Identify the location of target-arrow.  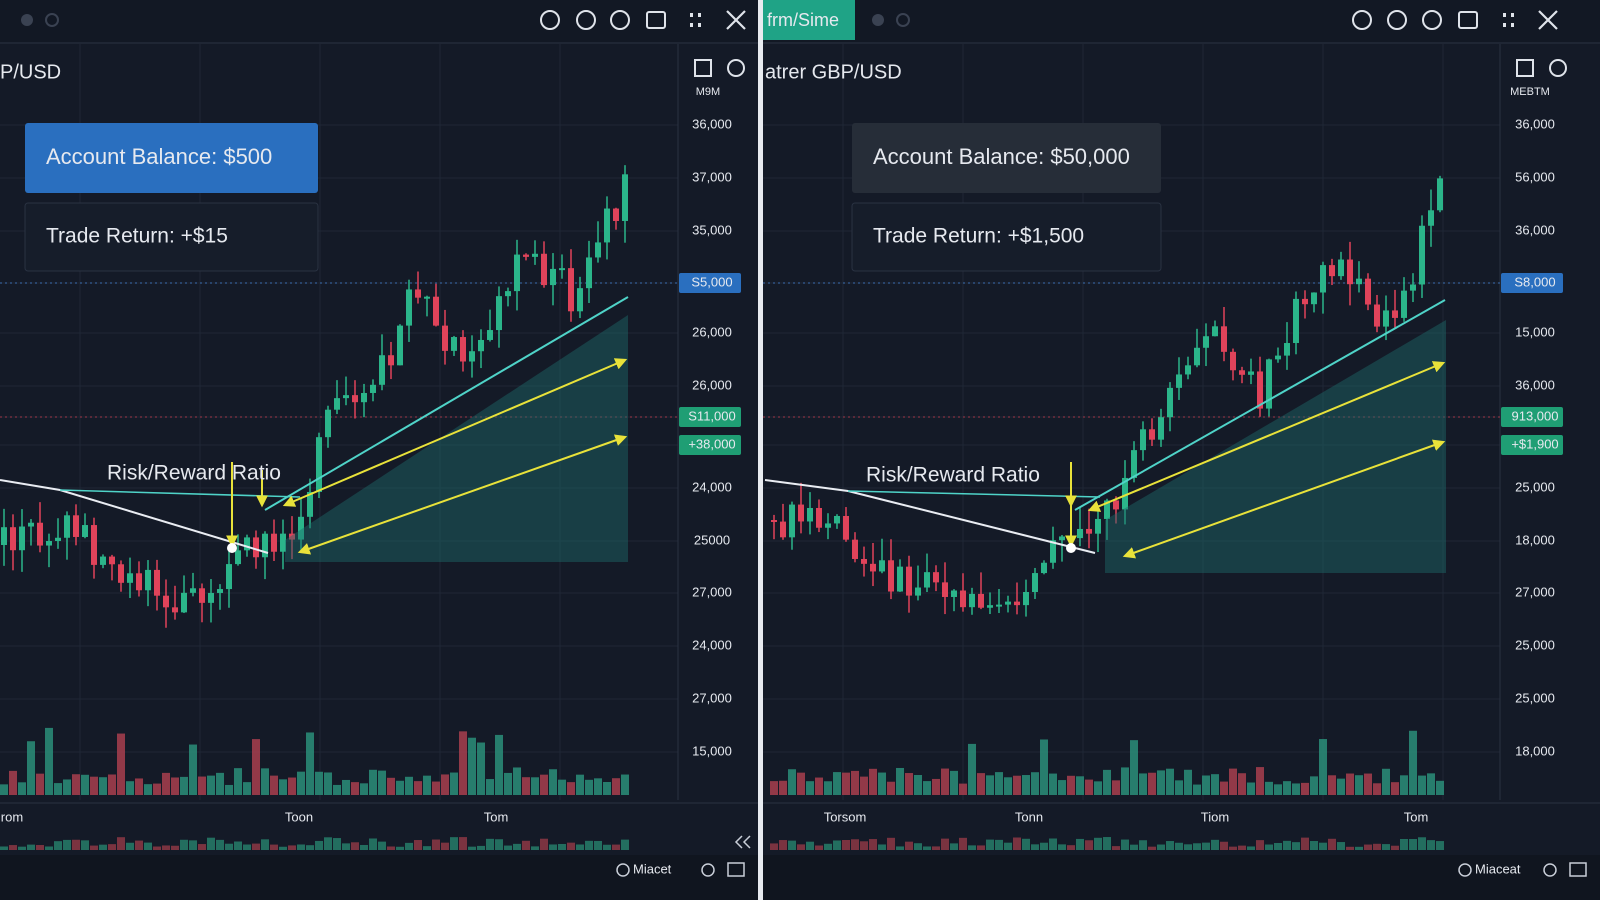
(1284, 499).